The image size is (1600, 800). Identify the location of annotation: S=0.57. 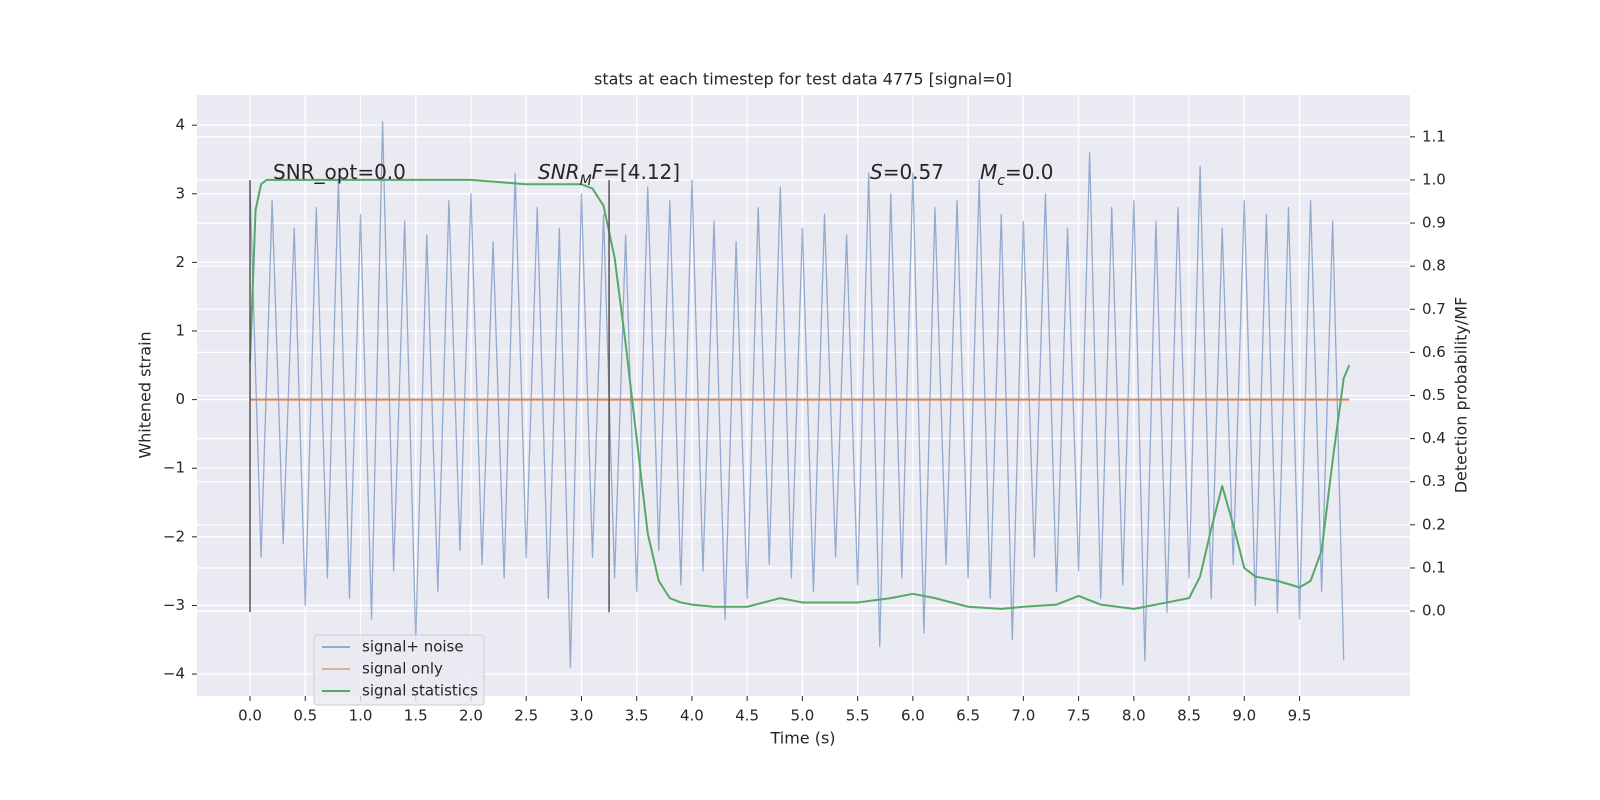
(907, 172).